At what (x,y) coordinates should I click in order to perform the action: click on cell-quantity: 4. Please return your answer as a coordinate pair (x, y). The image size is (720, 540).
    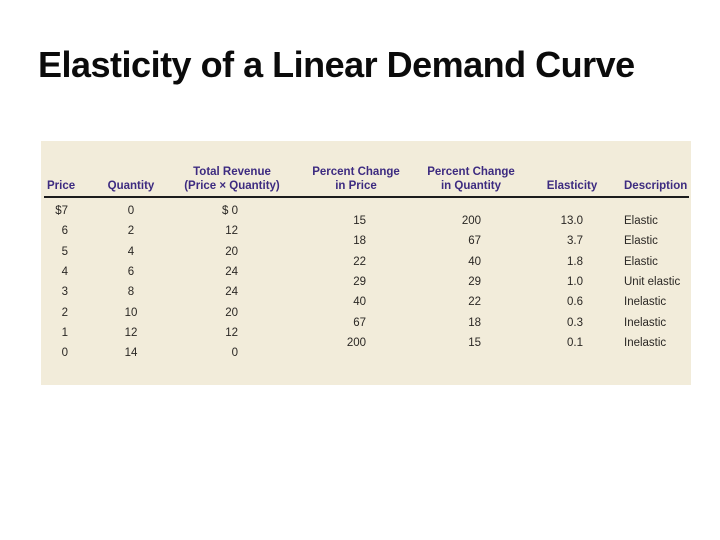
    Looking at the image, I should click on (131, 251).